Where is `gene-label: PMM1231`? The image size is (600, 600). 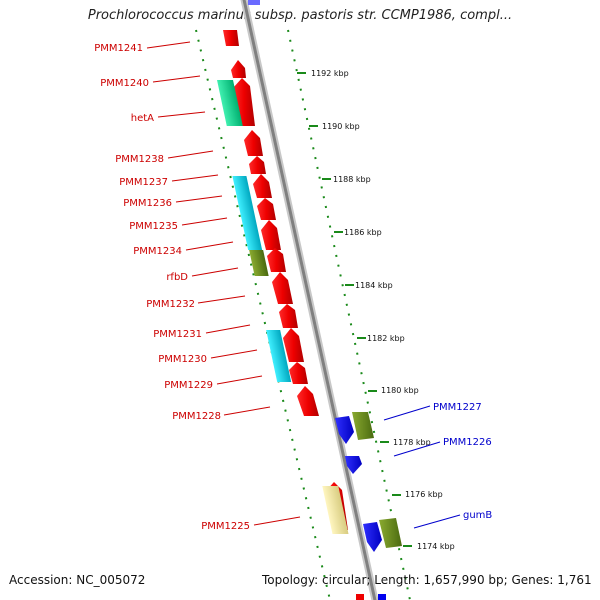
gene-label: PMM1231 is located at coordinates (177, 334).